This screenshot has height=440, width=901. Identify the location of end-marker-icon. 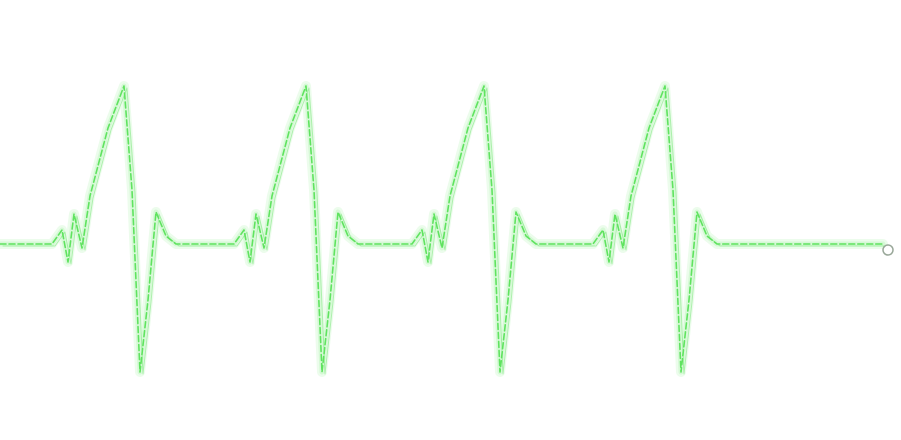
(888, 250).